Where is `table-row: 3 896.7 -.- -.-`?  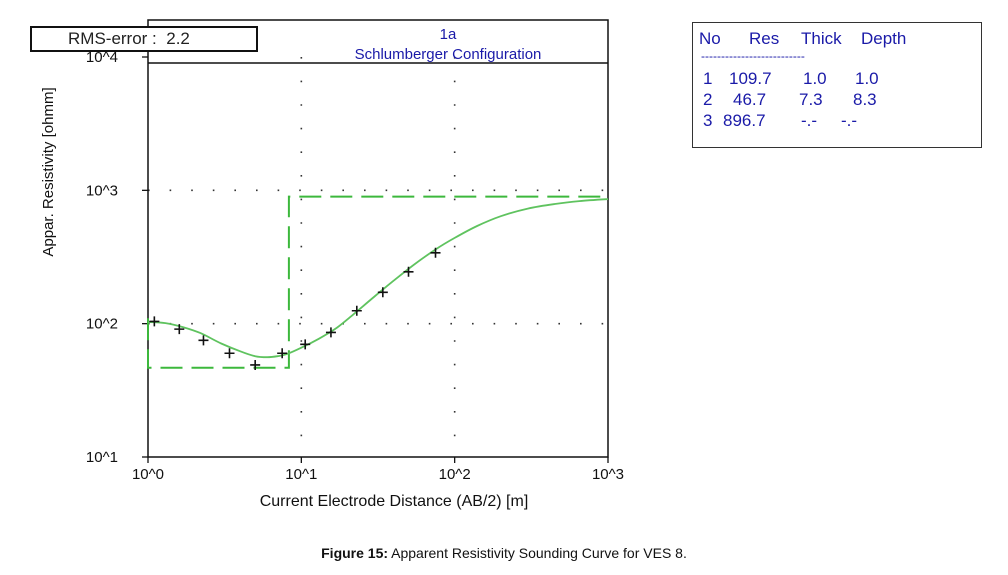 table-row: 3 896.7 -.- -.- is located at coordinates (837, 121).